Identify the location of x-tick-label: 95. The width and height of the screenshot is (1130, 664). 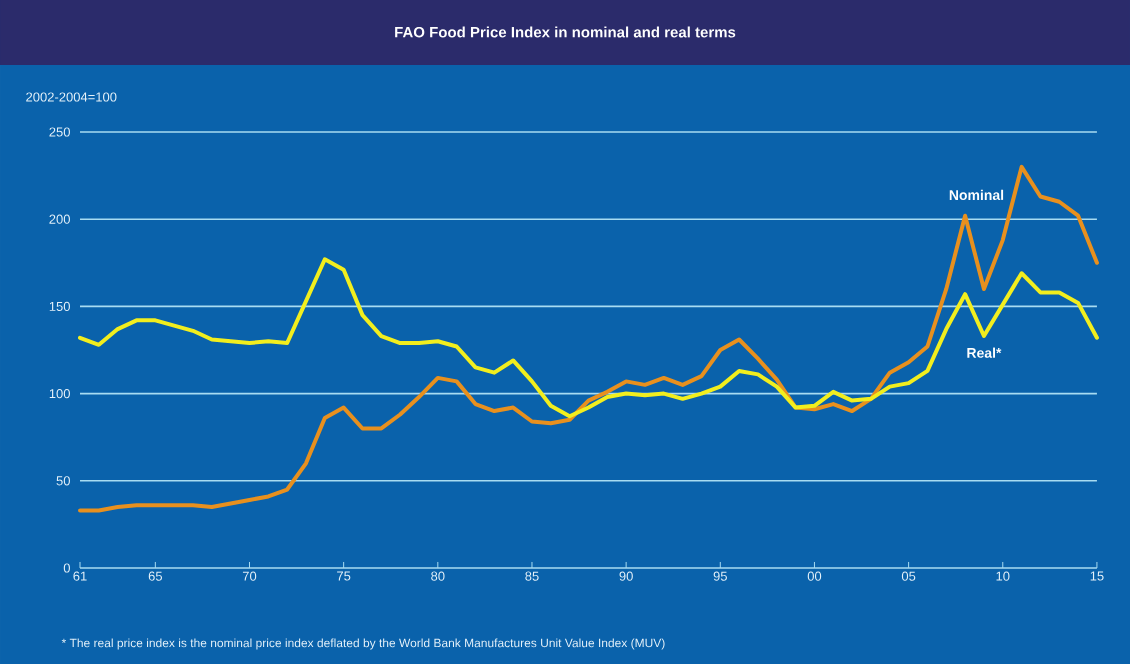
(720, 576).